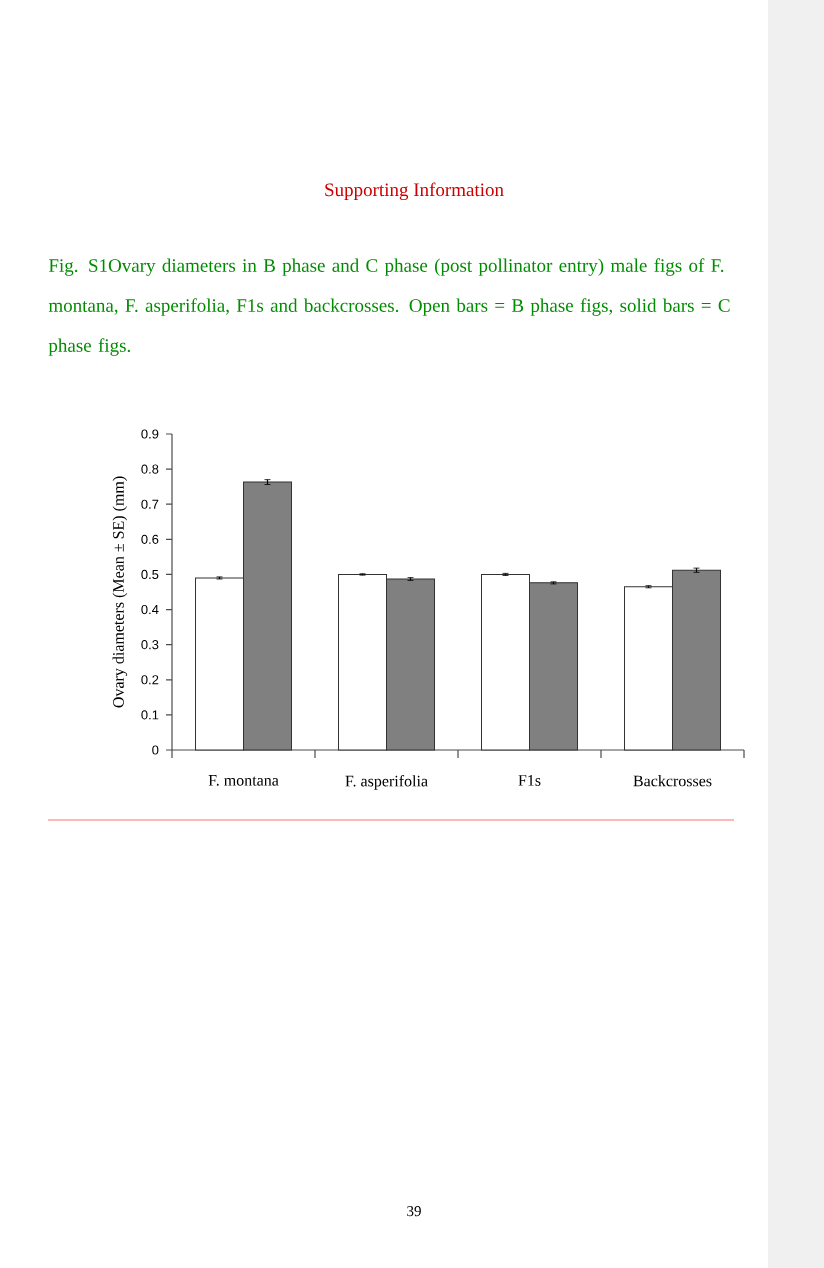  Describe the element at coordinates (389, 307) in the screenshot. I see `chart-subtitle: Fig. S1Ovary diameters in B phase and C phase (post pollinator entry) male figs of F. montana, F. asperifolia, F1s and backcrosses. Open bars = B phase figs, solid bars = C phase figs.` at that location.